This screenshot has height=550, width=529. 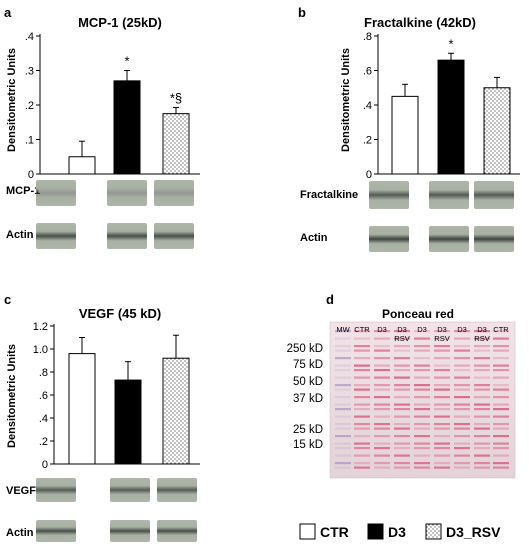 I want to click on mw-marker-label: 50 kD, so click(x=308, y=382).